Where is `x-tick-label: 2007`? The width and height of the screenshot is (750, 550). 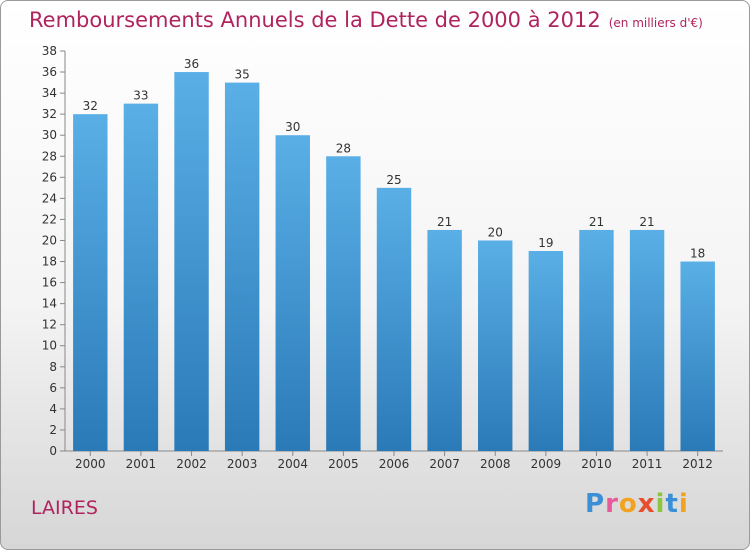 x-tick-label: 2007 is located at coordinates (444, 464).